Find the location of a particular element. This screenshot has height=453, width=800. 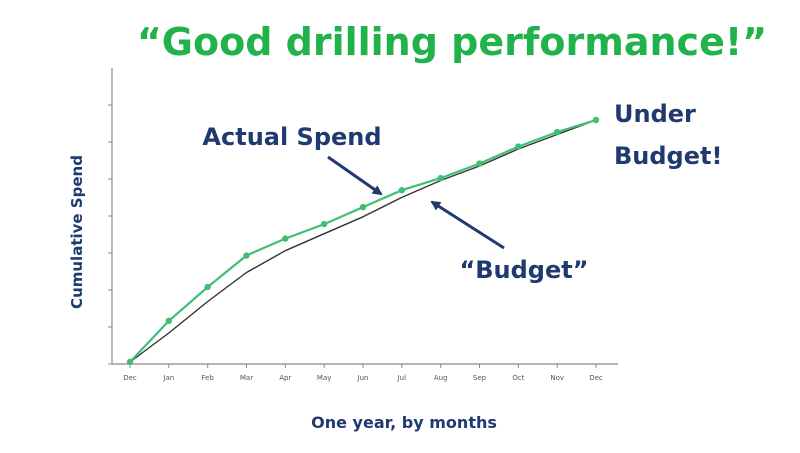

x-tick-label: Mar is located at coordinates (246, 378).